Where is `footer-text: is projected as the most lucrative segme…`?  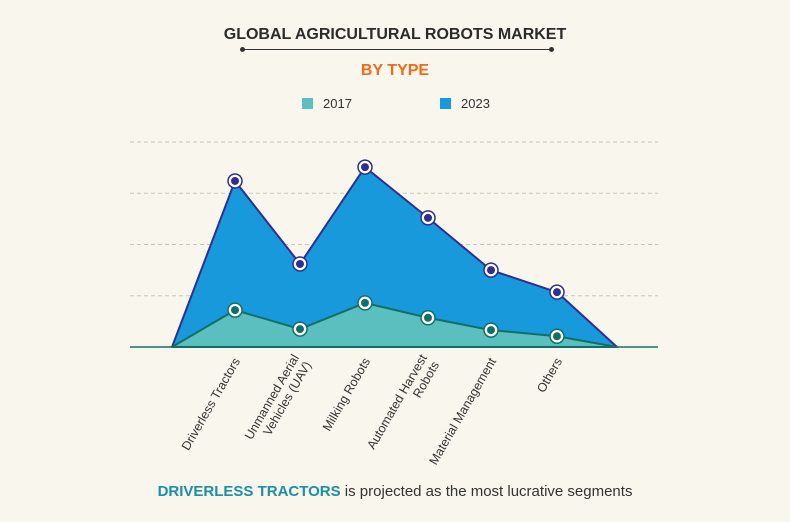 footer-text: is projected as the most lucrative segme… is located at coordinates (486, 491).